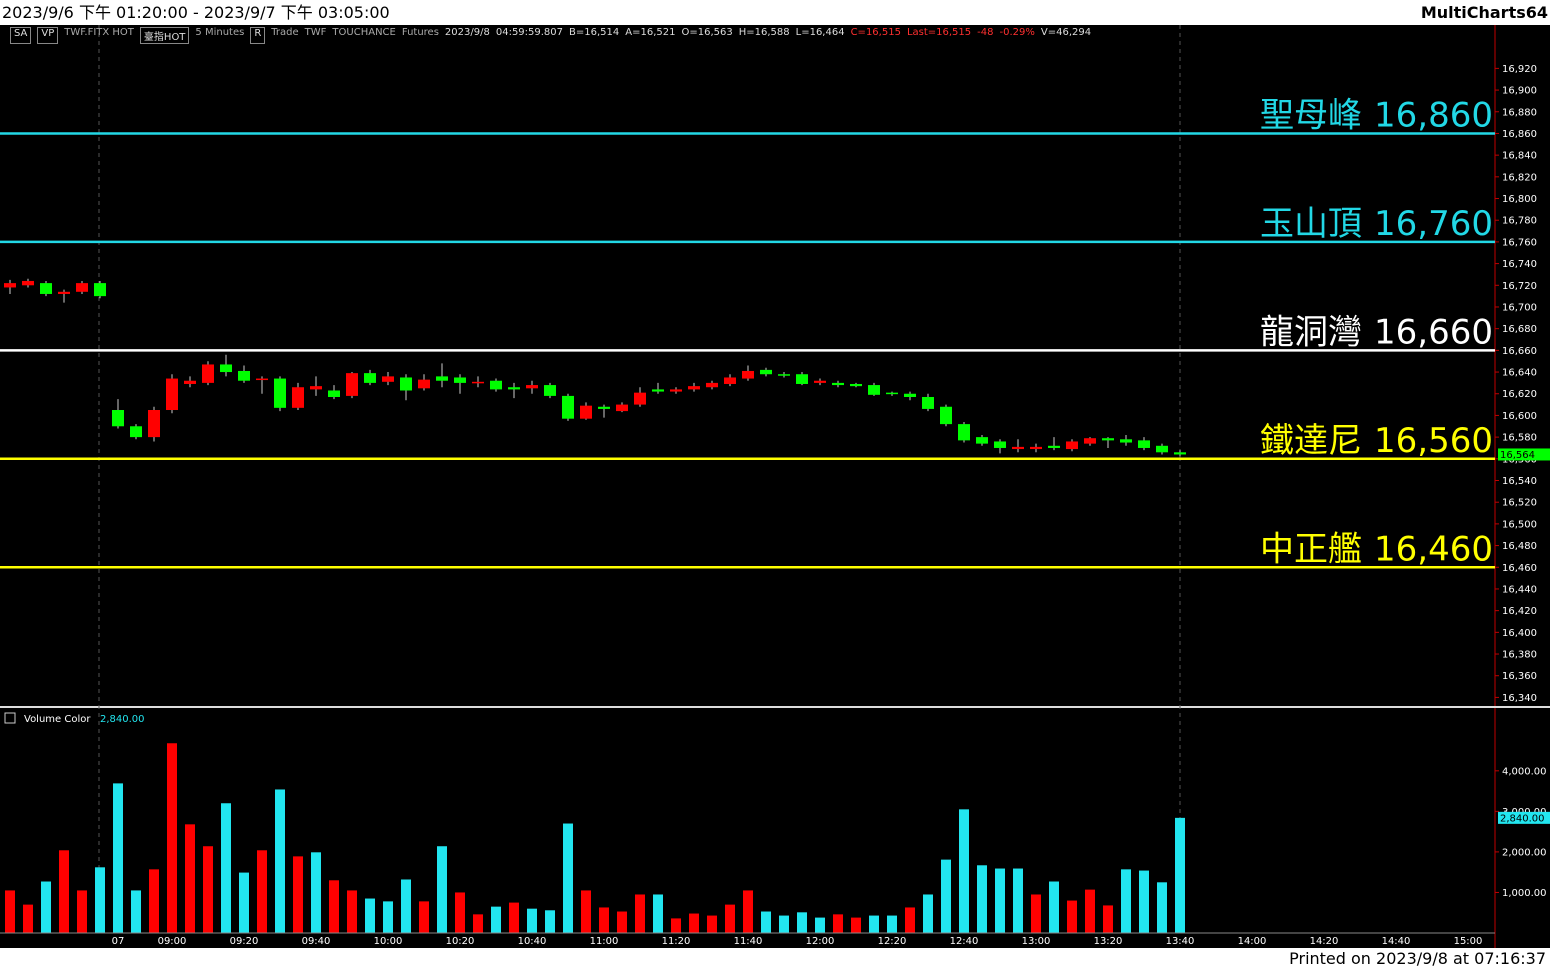 This screenshot has height=970, width=1550. What do you see at coordinates (1519, 568) in the screenshot?
I see `y-tick-label: 16,460` at bounding box center [1519, 568].